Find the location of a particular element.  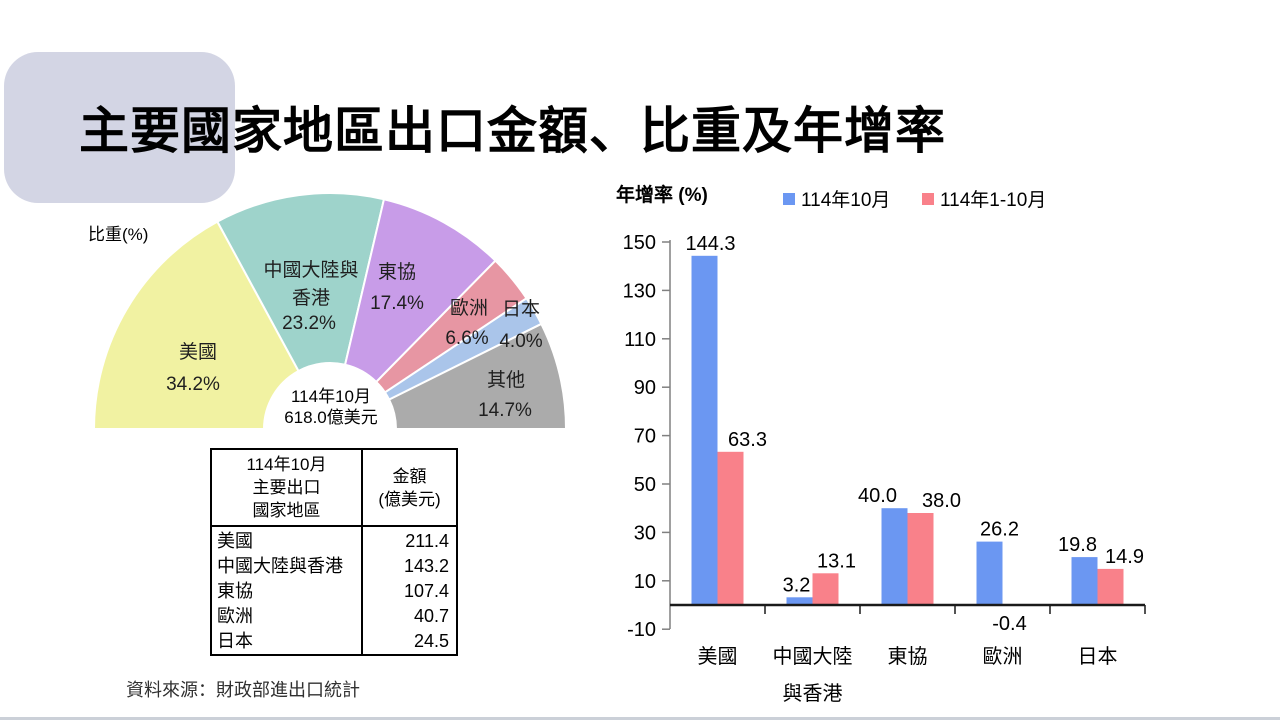

legend-swatch-red is located at coordinates (928, 198).